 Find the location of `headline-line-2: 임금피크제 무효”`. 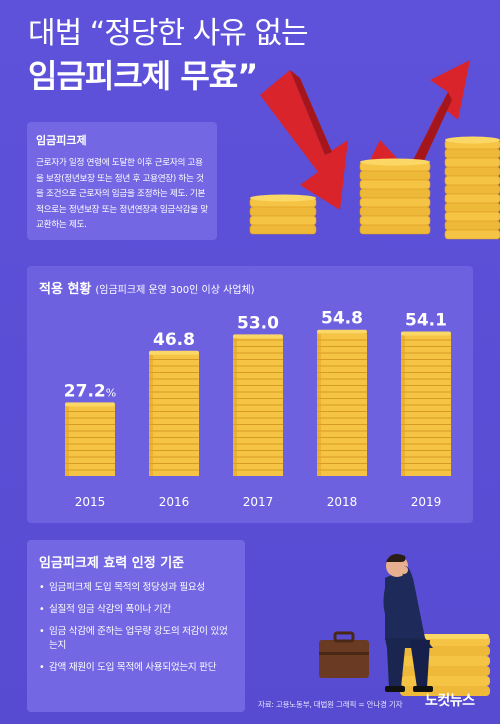

headline-line-2: 임금피크제 무효” is located at coordinates (143, 76).